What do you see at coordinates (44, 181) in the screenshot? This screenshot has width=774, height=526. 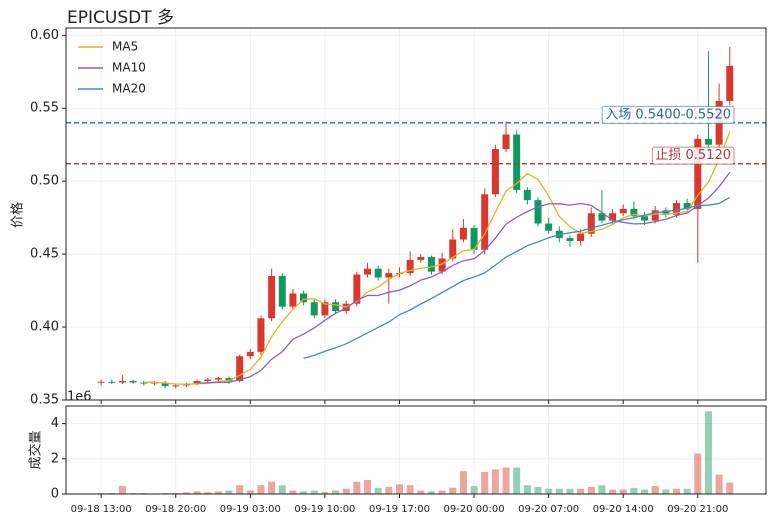 I see `y-tick-label: 0.50` at bounding box center [44, 181].